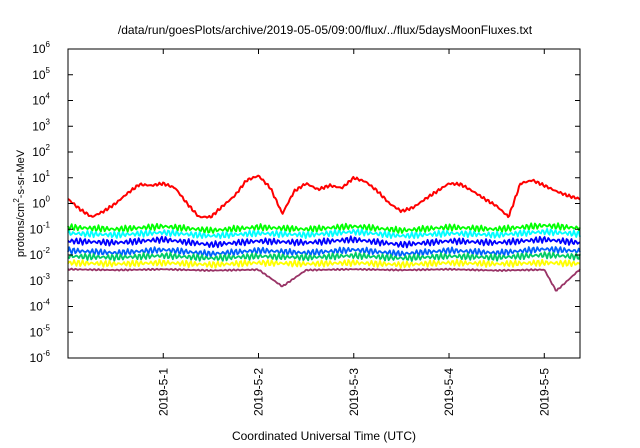 The height and width of the screenshot is (448, 640). I want to click on y-tick-exponent: 6, so click(48, 44).